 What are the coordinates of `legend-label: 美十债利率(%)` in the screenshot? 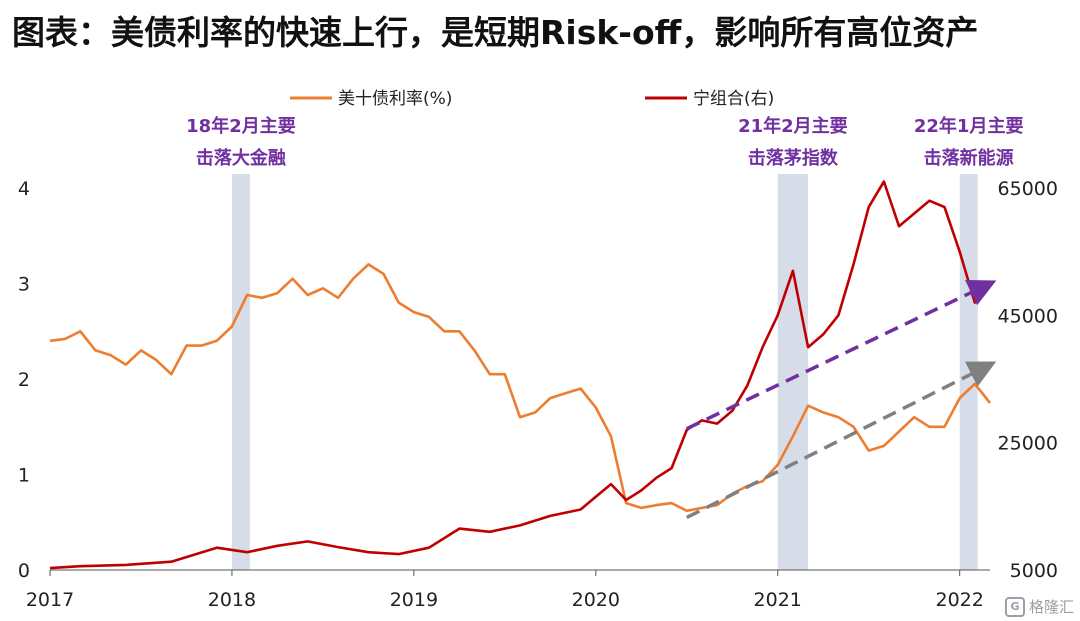 It's located at (395, 99).